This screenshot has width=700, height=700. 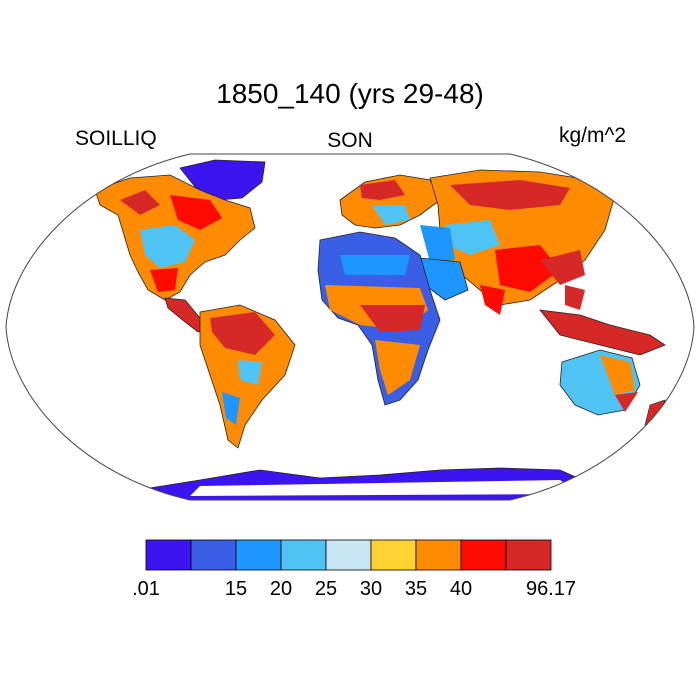 I want to click on colorbar-tick-label: 25, so click(x=326, y=589).